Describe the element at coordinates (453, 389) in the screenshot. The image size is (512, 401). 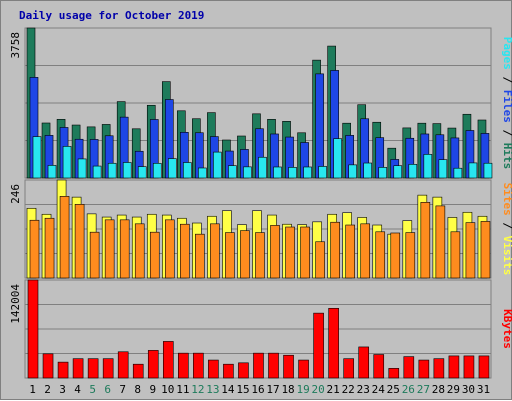
I see `day-label-29: 29` at that location.